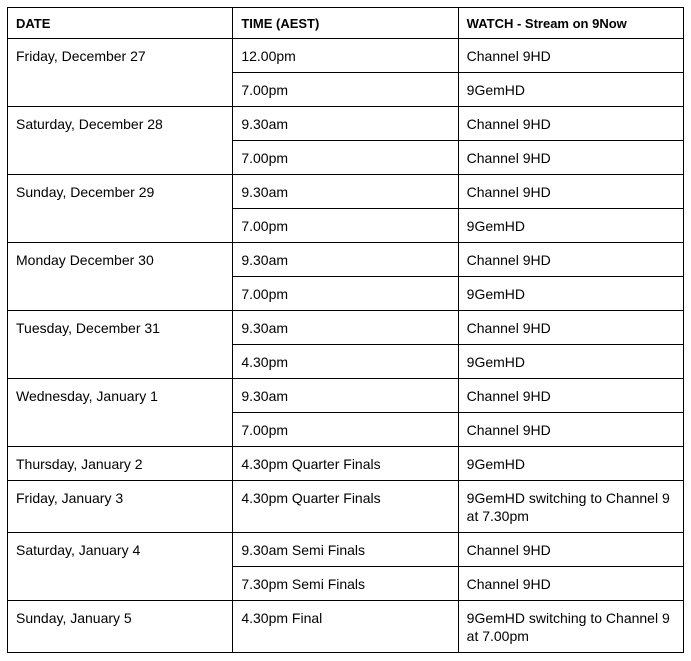  What do you see at coordinates (571, 506) in the screenshot?
I see `watch-cell: 9GemHD switching to Channel 9 at 7.30pm` at bounding box center [571, 506].